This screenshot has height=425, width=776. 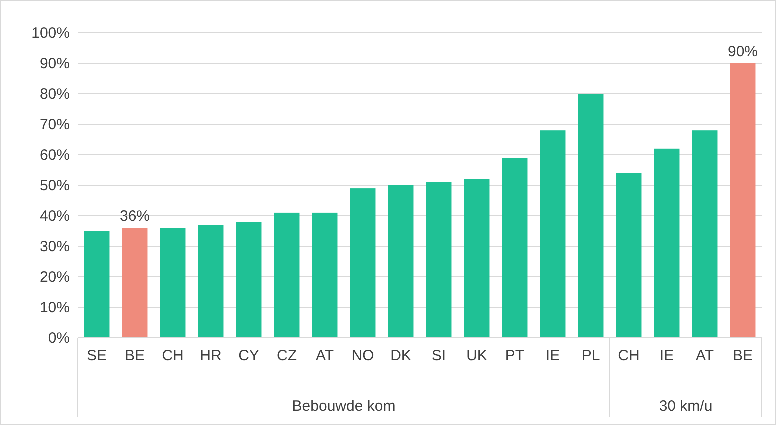 What do you see at coordinates (55, 185) in the screenshot?
I see `y-tick-label: 50%` at bounding box center [55, 185].